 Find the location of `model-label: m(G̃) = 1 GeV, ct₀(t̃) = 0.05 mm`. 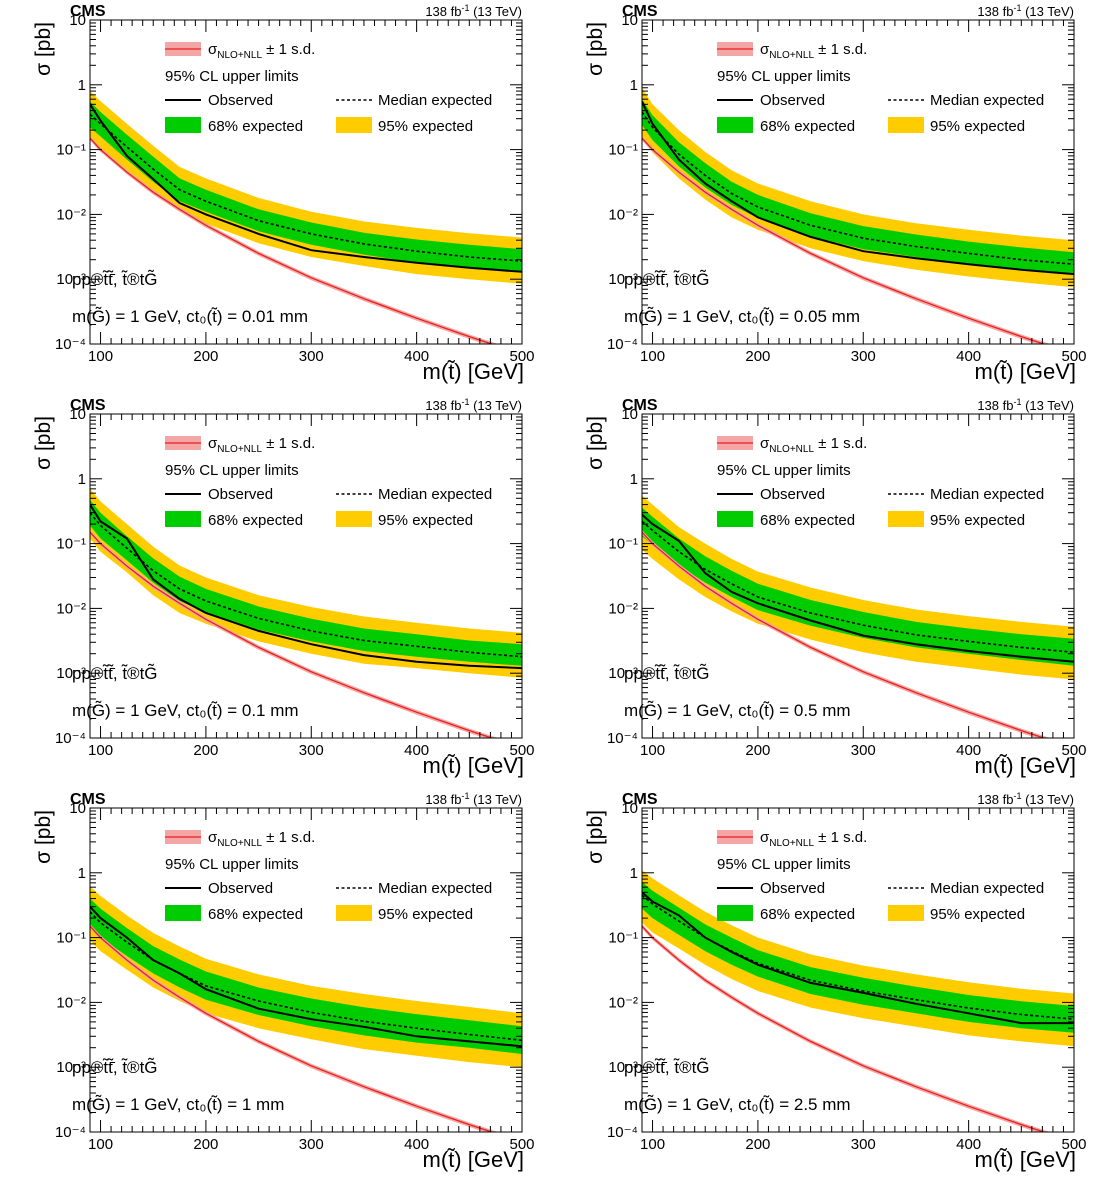

model-label: m(G̃) = 1 GeV, ct₀(t̃) = 0.05 mm is located at coordinates (742, 316).